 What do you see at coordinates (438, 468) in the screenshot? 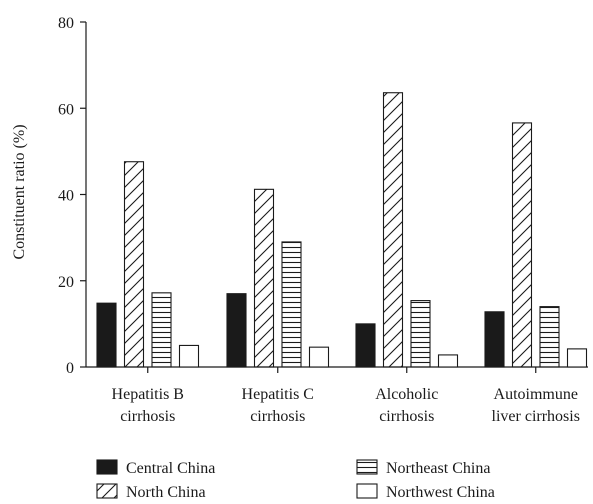
I see `legend-label: Northeast China` at bounding box center [438, 468].